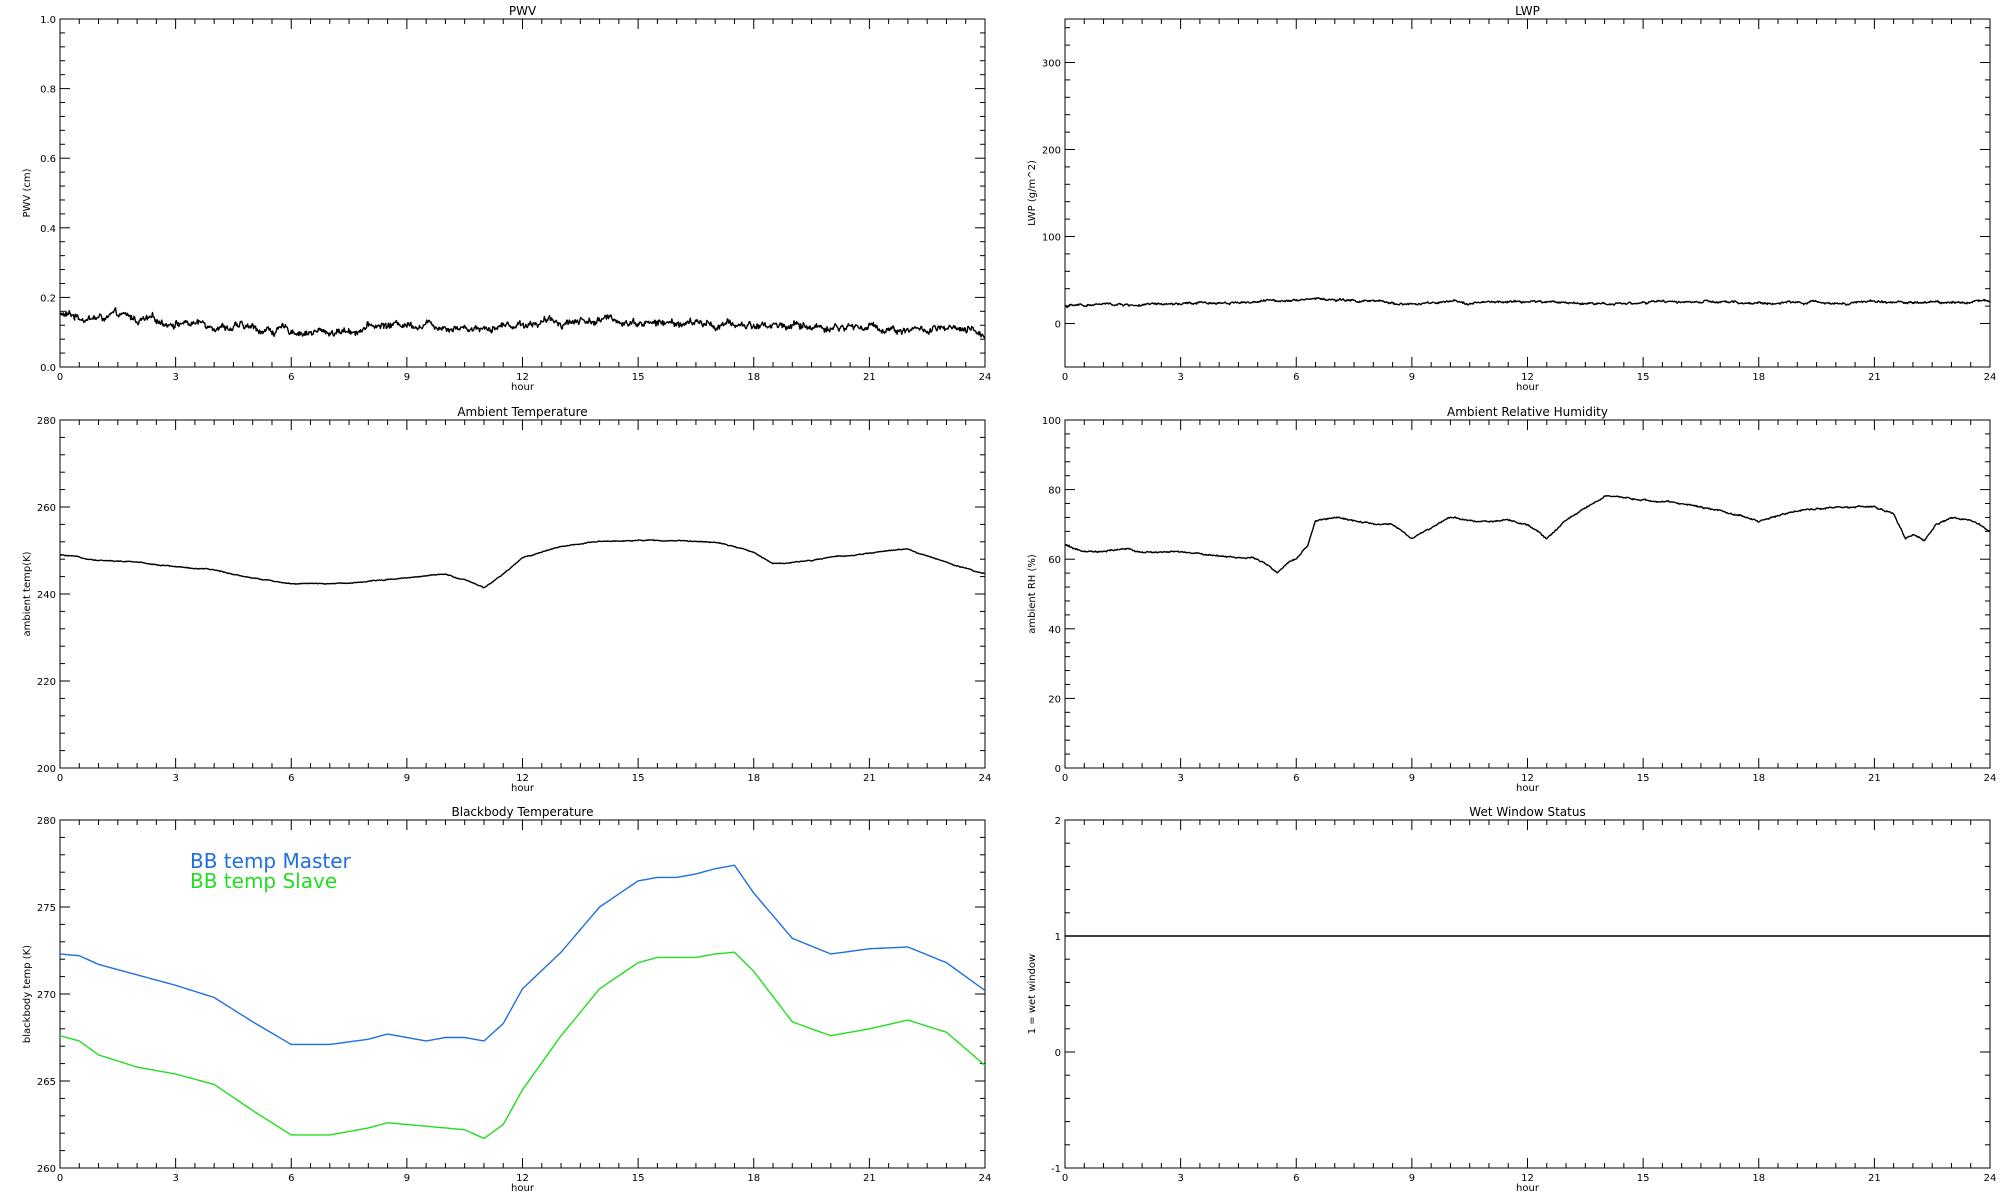 This screenshot has width=2000, height=1200. I want to click on lwp-xtick-label: 15, so click(1643, 377).